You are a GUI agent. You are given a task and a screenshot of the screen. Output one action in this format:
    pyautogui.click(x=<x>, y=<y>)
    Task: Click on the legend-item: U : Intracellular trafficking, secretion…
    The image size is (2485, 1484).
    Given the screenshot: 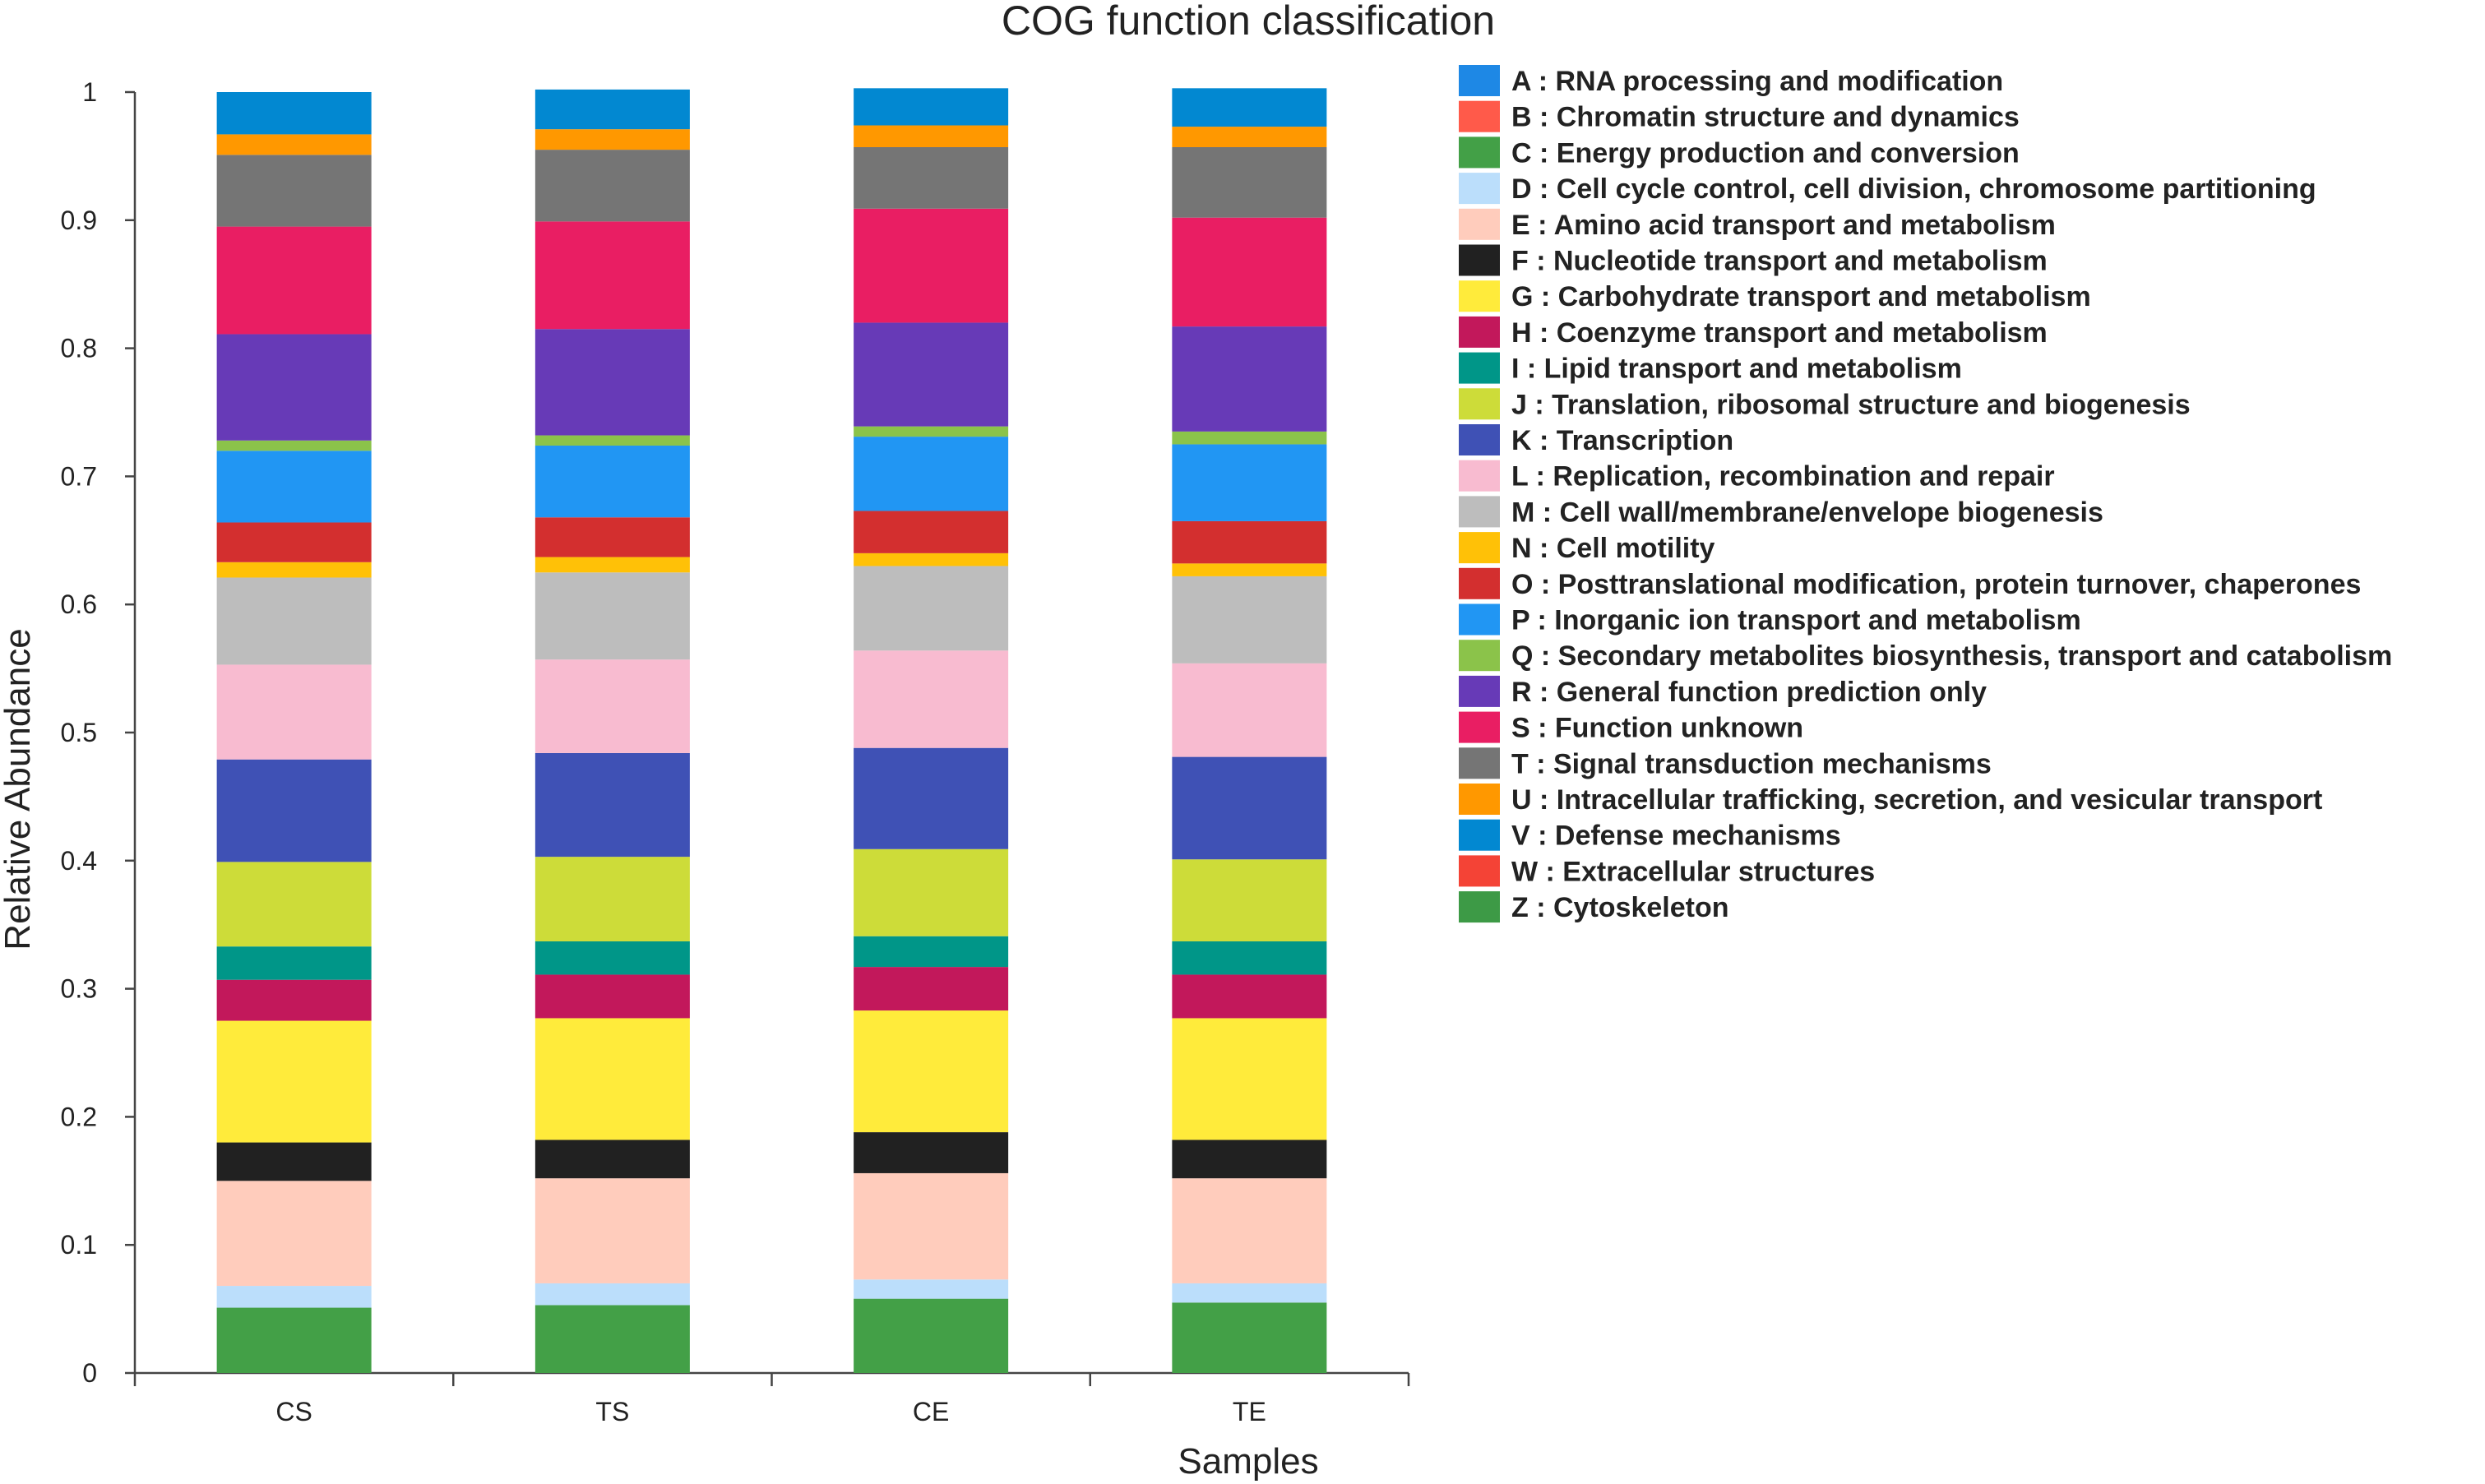 What is the action you would take?
    pyautogui.click(x=1891, y=800)
    